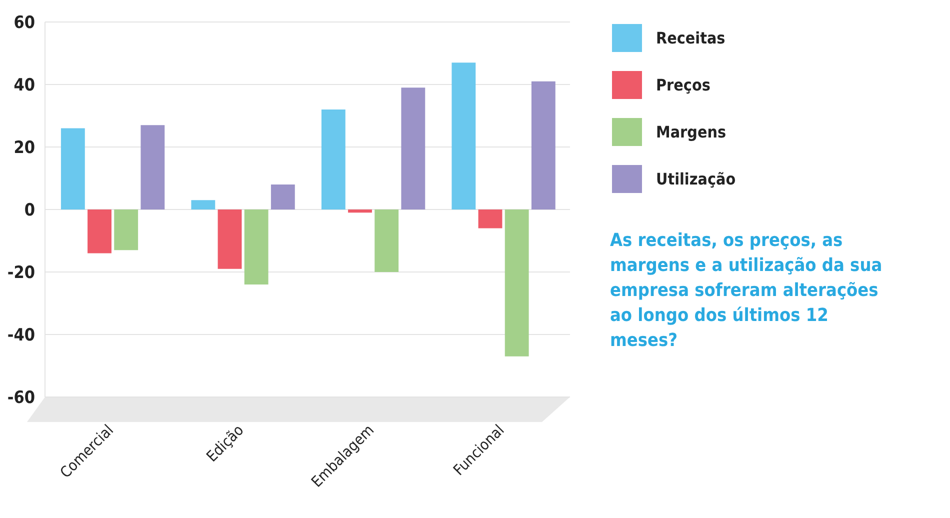 The image size is (950, 518). What do you see at coordinates (683, 85) in the screenshot?
I see `legend-label: Preços` at bounding box center [683, 85].